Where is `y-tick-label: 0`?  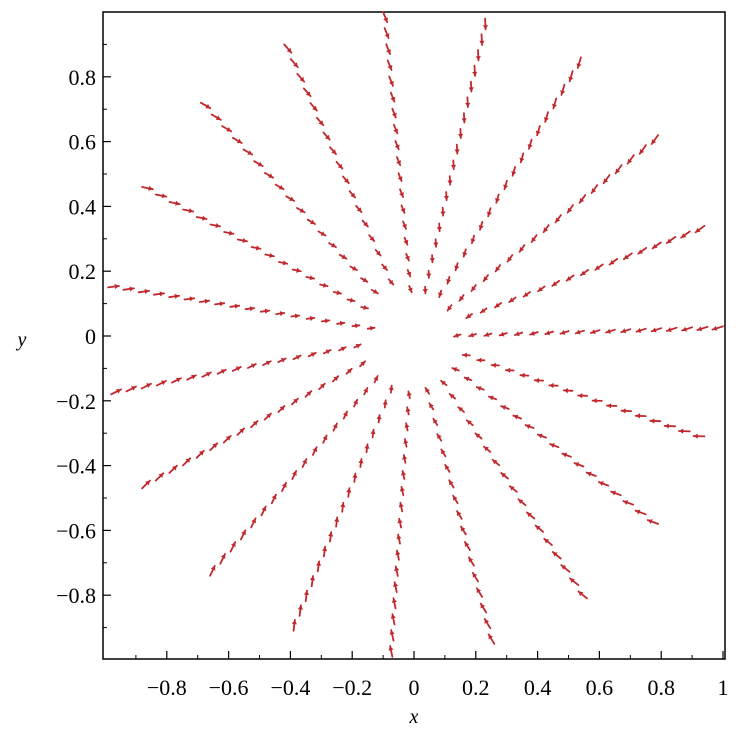 y-tick-label: 0 is located at coordinates (90, 336).